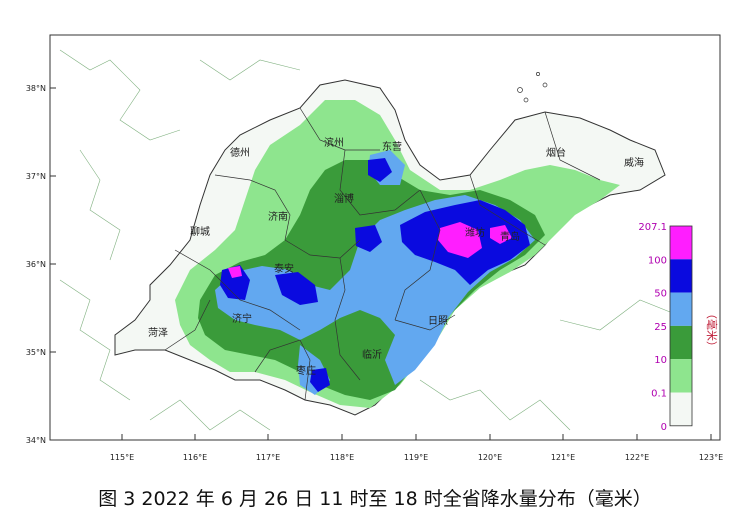 The width and height of the screenshot is (750, 529). What do you see at coordinates (532, 87) in the screenshot?
I see `islands` at bounding box center [532, 87].